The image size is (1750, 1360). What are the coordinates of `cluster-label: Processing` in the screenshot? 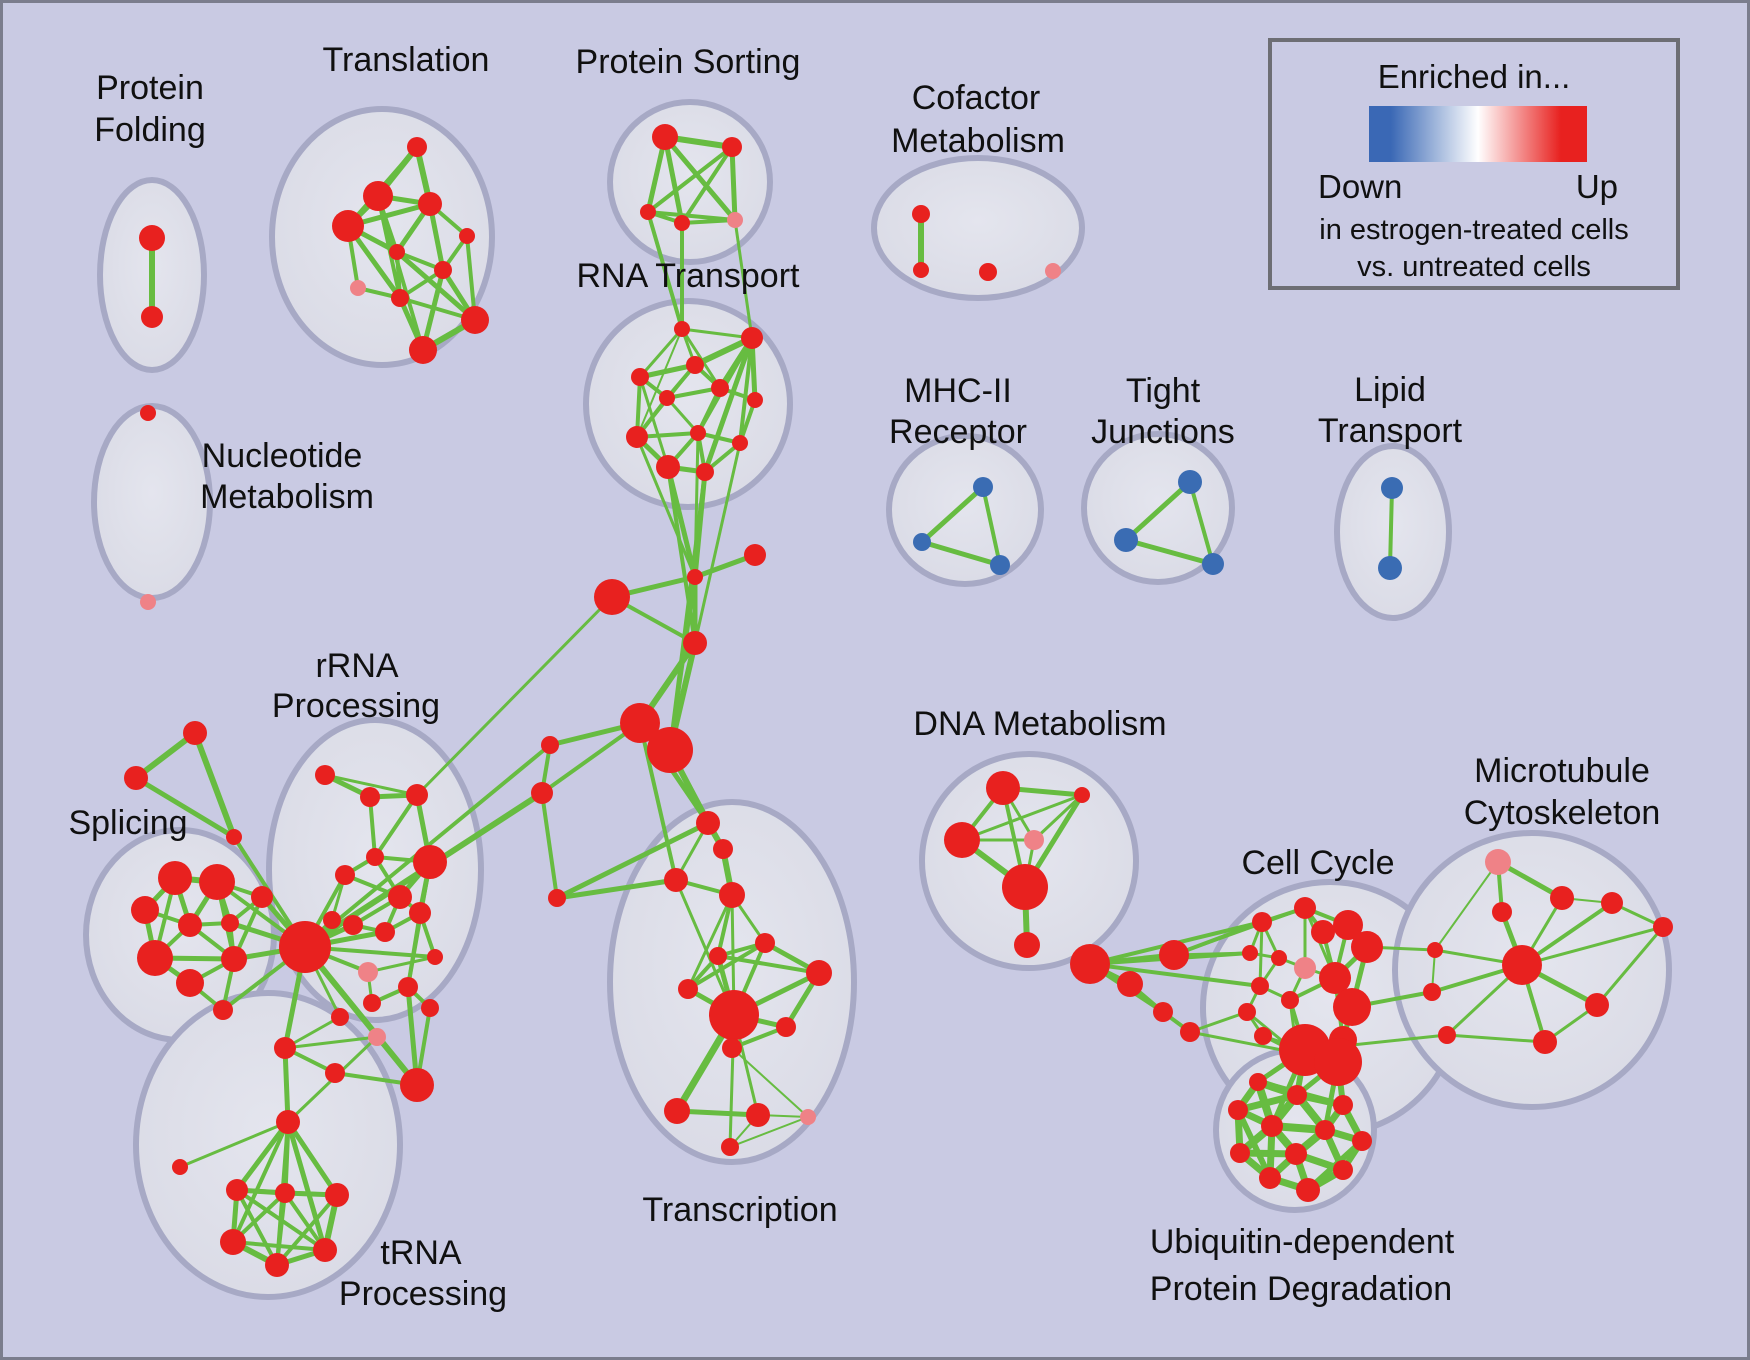 It's located at (356, 706).